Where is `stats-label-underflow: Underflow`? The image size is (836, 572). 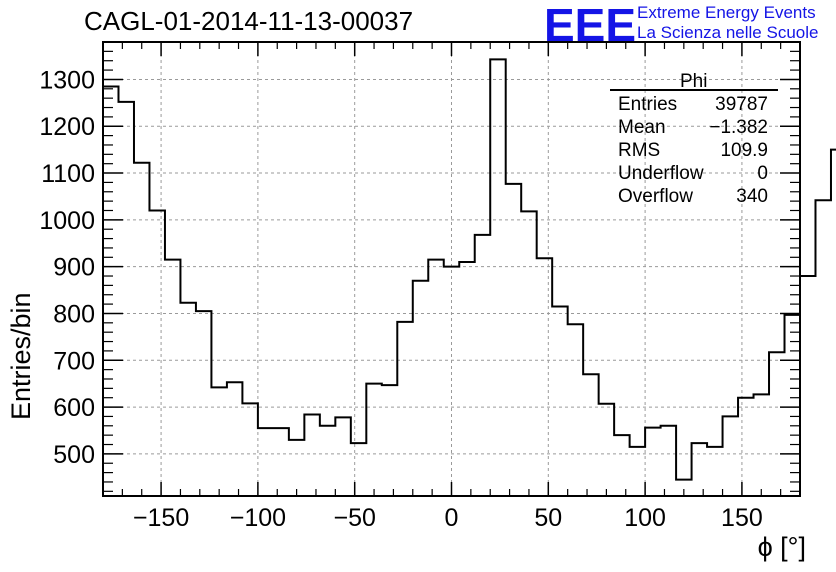
stats-label-underflow: Underflow is located at coordinates (661, 173).